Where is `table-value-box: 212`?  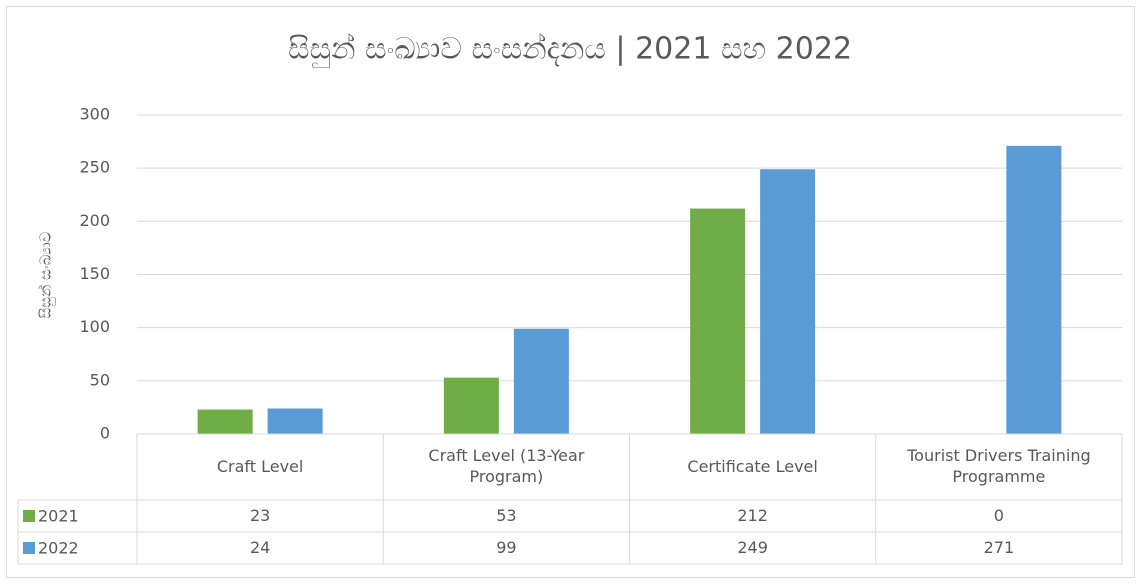 table-value-box: 212 is located at coordinates (752, 515).